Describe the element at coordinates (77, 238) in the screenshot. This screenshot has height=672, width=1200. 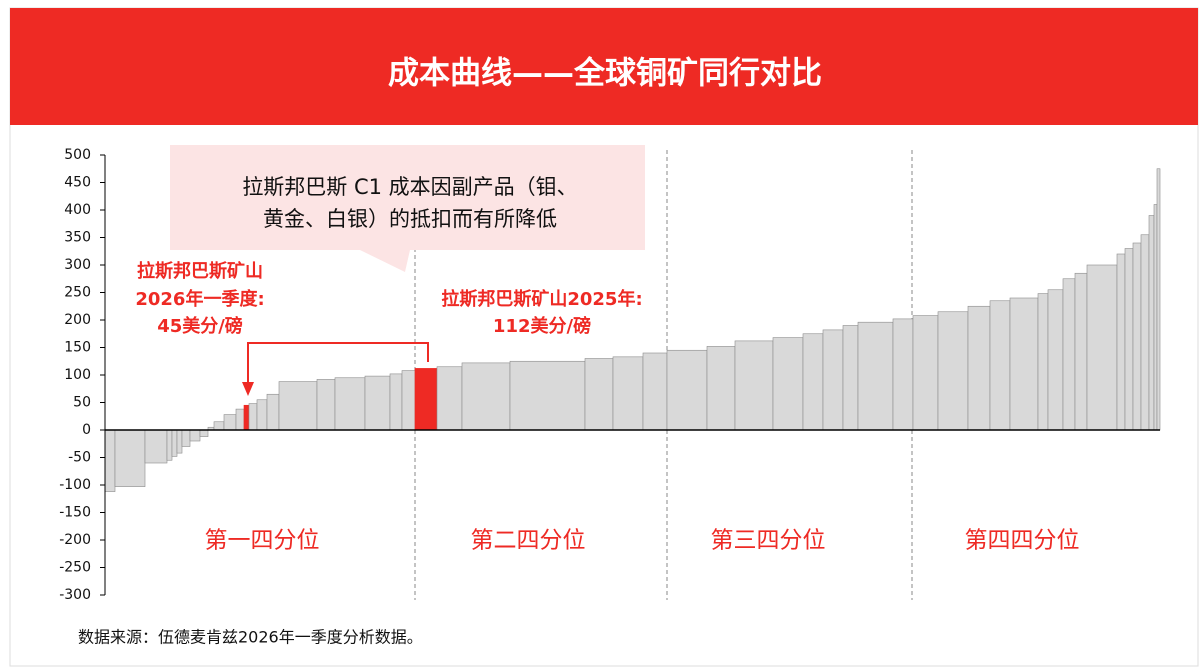
I see `y-tick-label: 350` at that location.